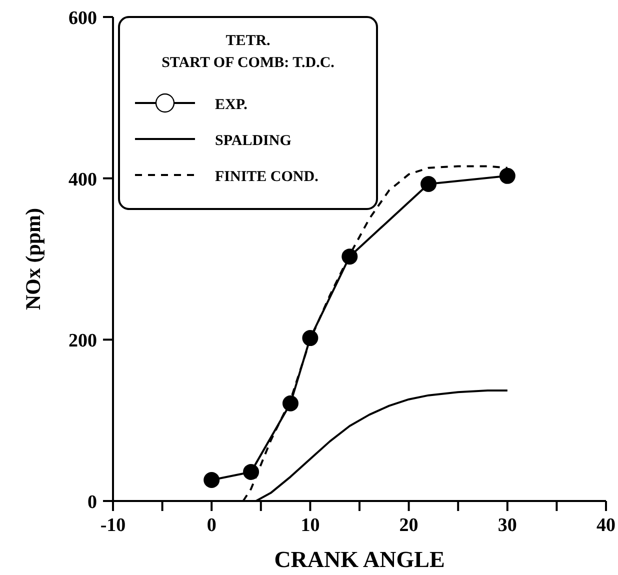 This screenshot has height=575, width=618. I want to click on legend-title: TETR. START OF COMB: T.D.C., so click(248, 52).